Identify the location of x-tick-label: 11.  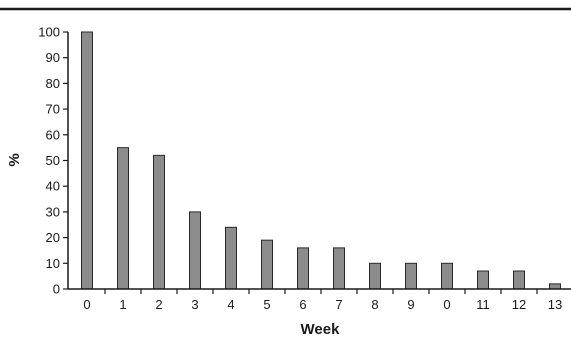
(483, 304).